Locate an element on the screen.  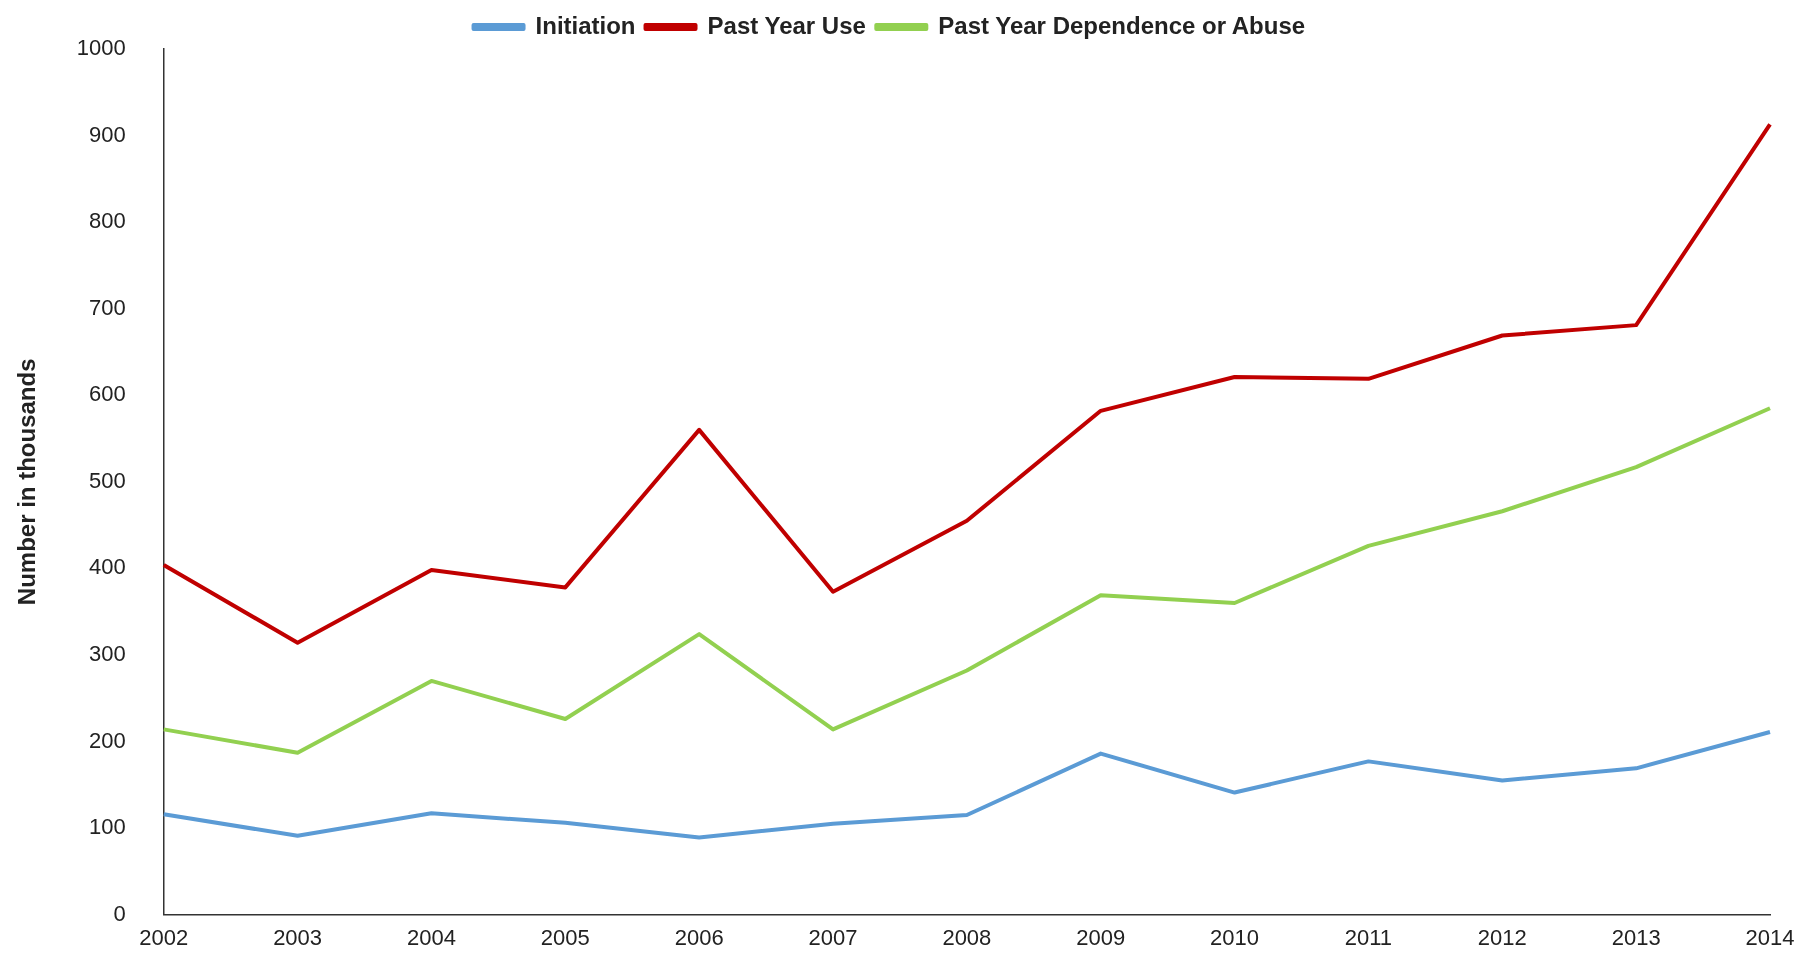
y-tick-label: 100 is located at coordinates (107, 827).